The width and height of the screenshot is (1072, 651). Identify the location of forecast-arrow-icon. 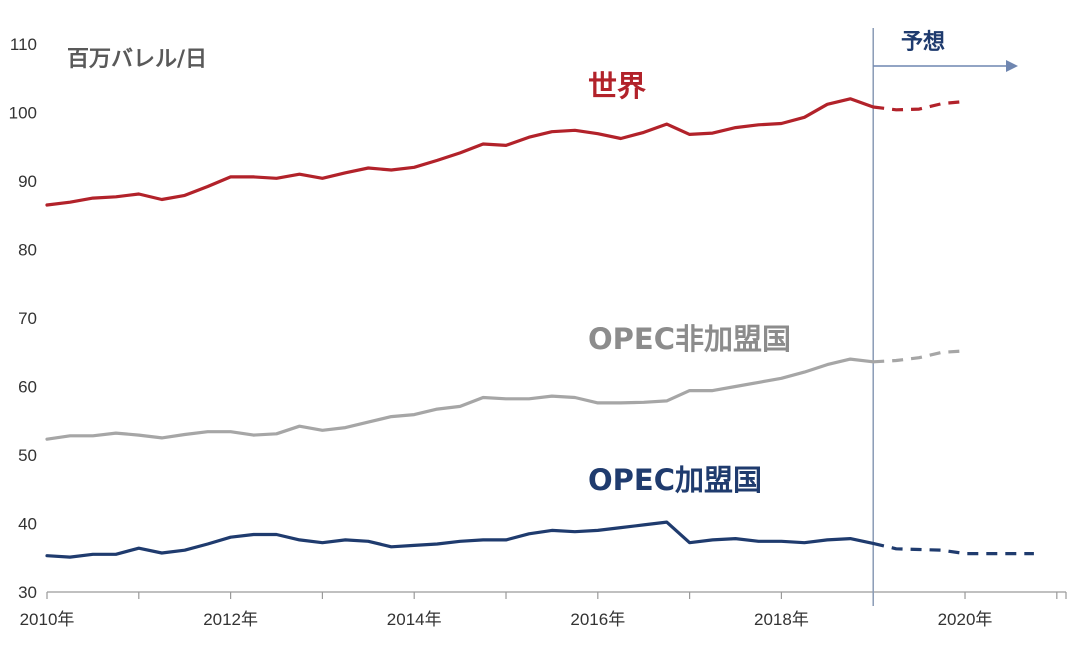
(945, 66).